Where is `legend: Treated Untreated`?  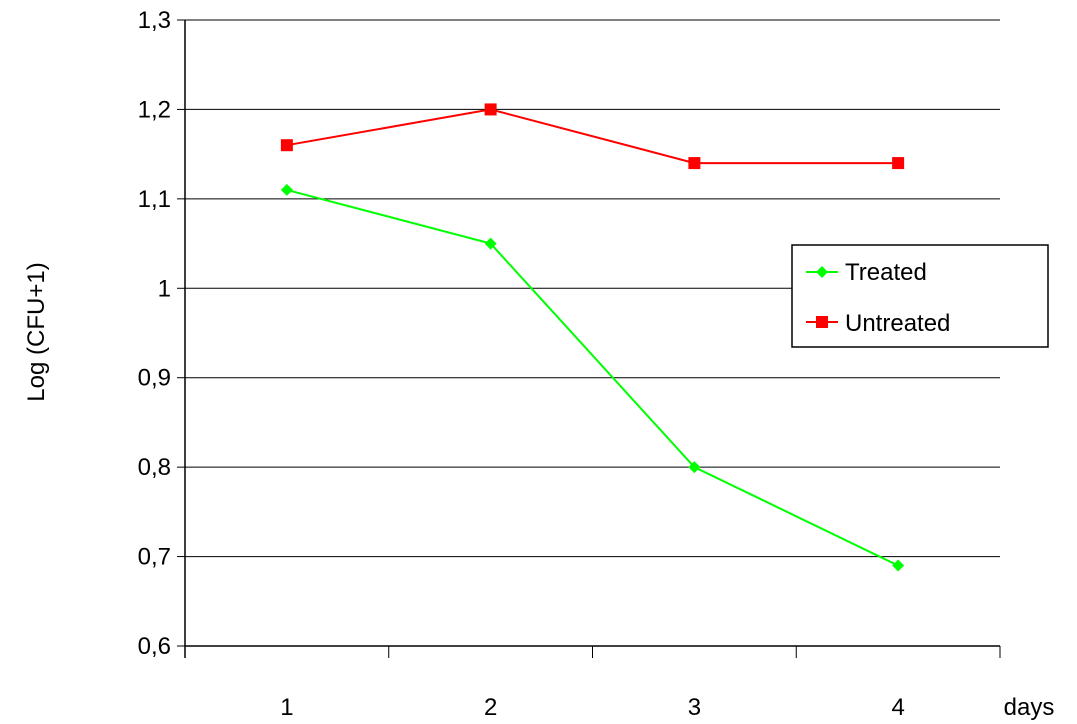 legend: Treated Untreated is located at coordinates (920, 296).